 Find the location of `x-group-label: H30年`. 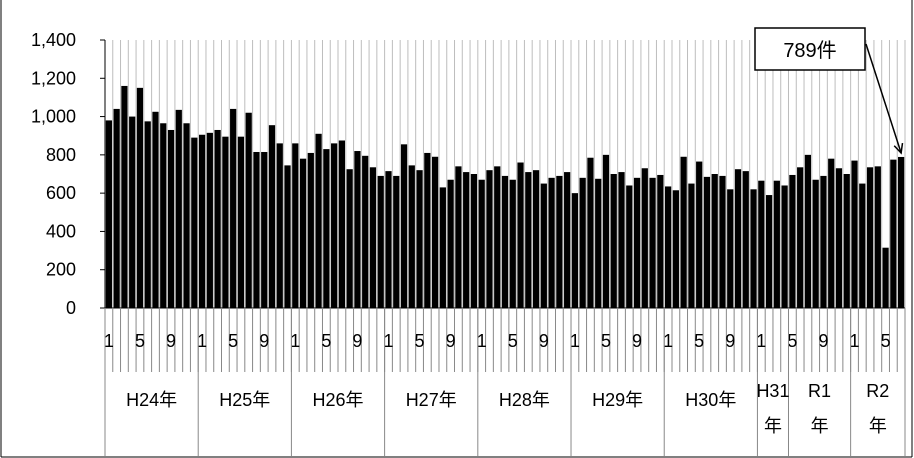

x-group-label: H30年 is located at coordinates (710, 400).